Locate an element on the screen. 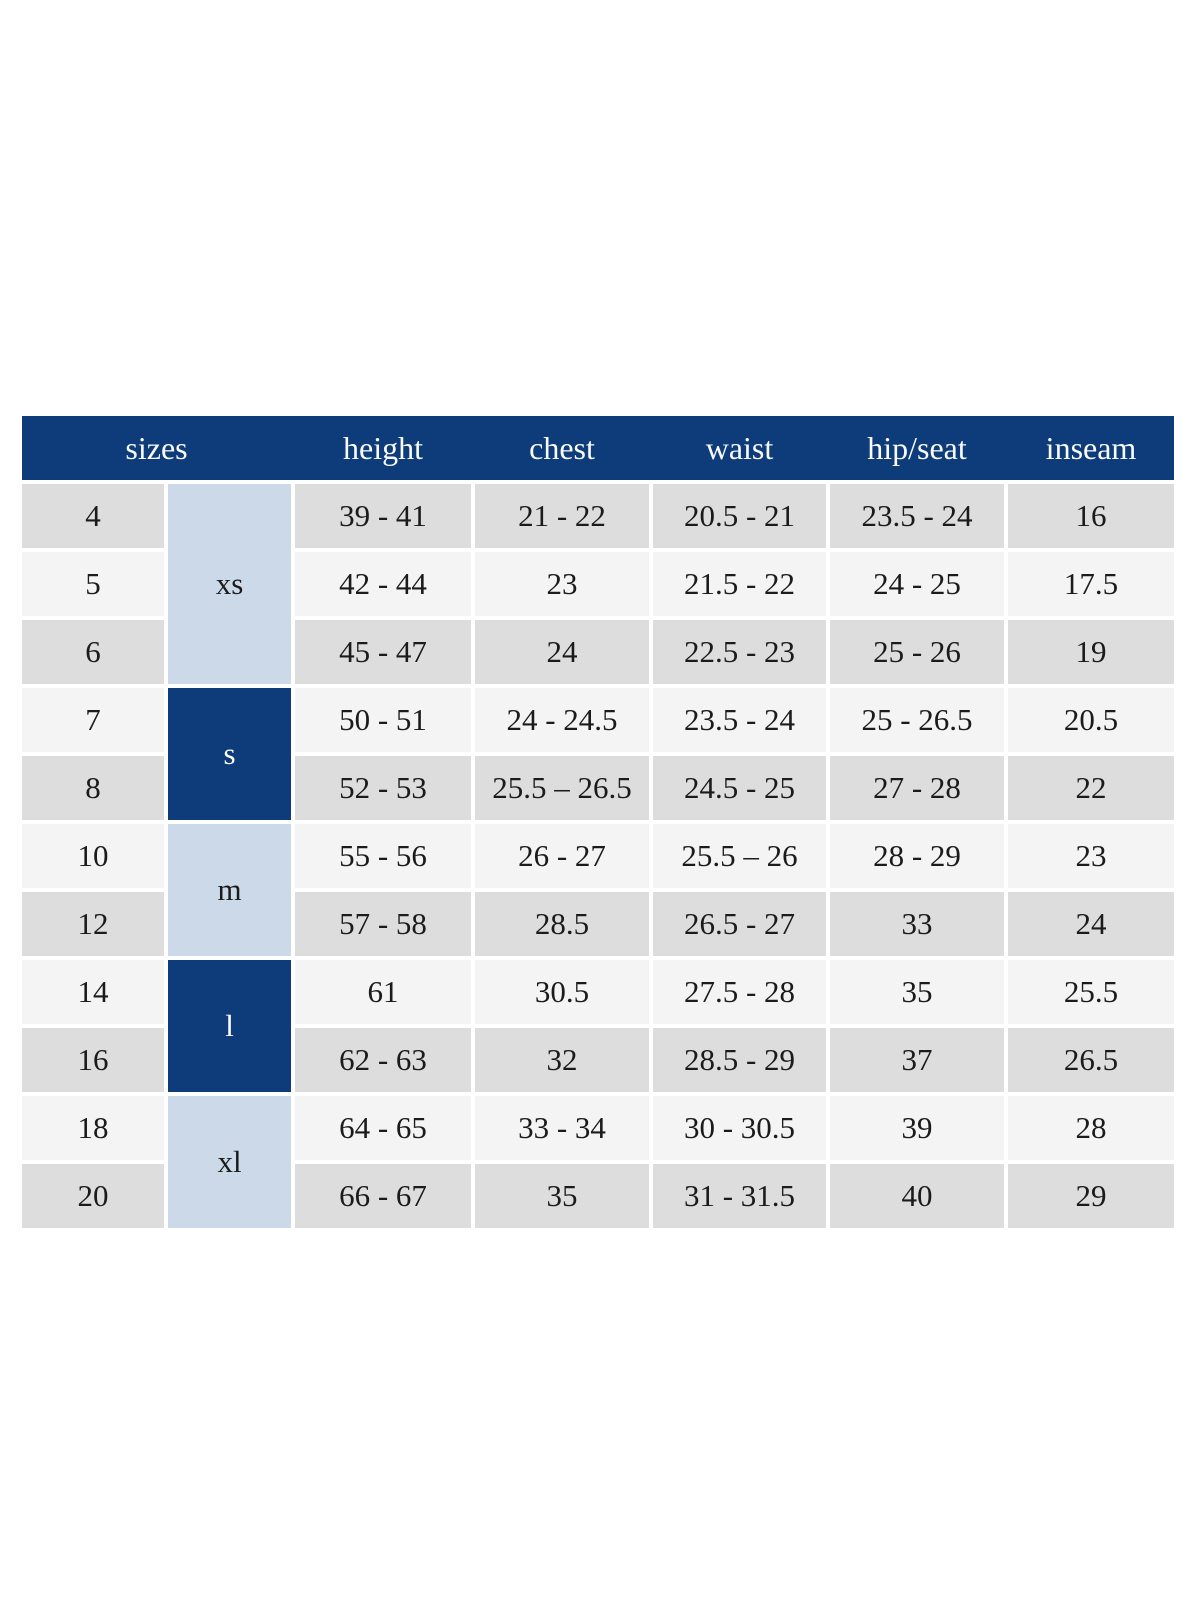 This screenshot has height=1600, width=1200. table-cell: 20.5 - 21 is located at coordinates (739, 516).